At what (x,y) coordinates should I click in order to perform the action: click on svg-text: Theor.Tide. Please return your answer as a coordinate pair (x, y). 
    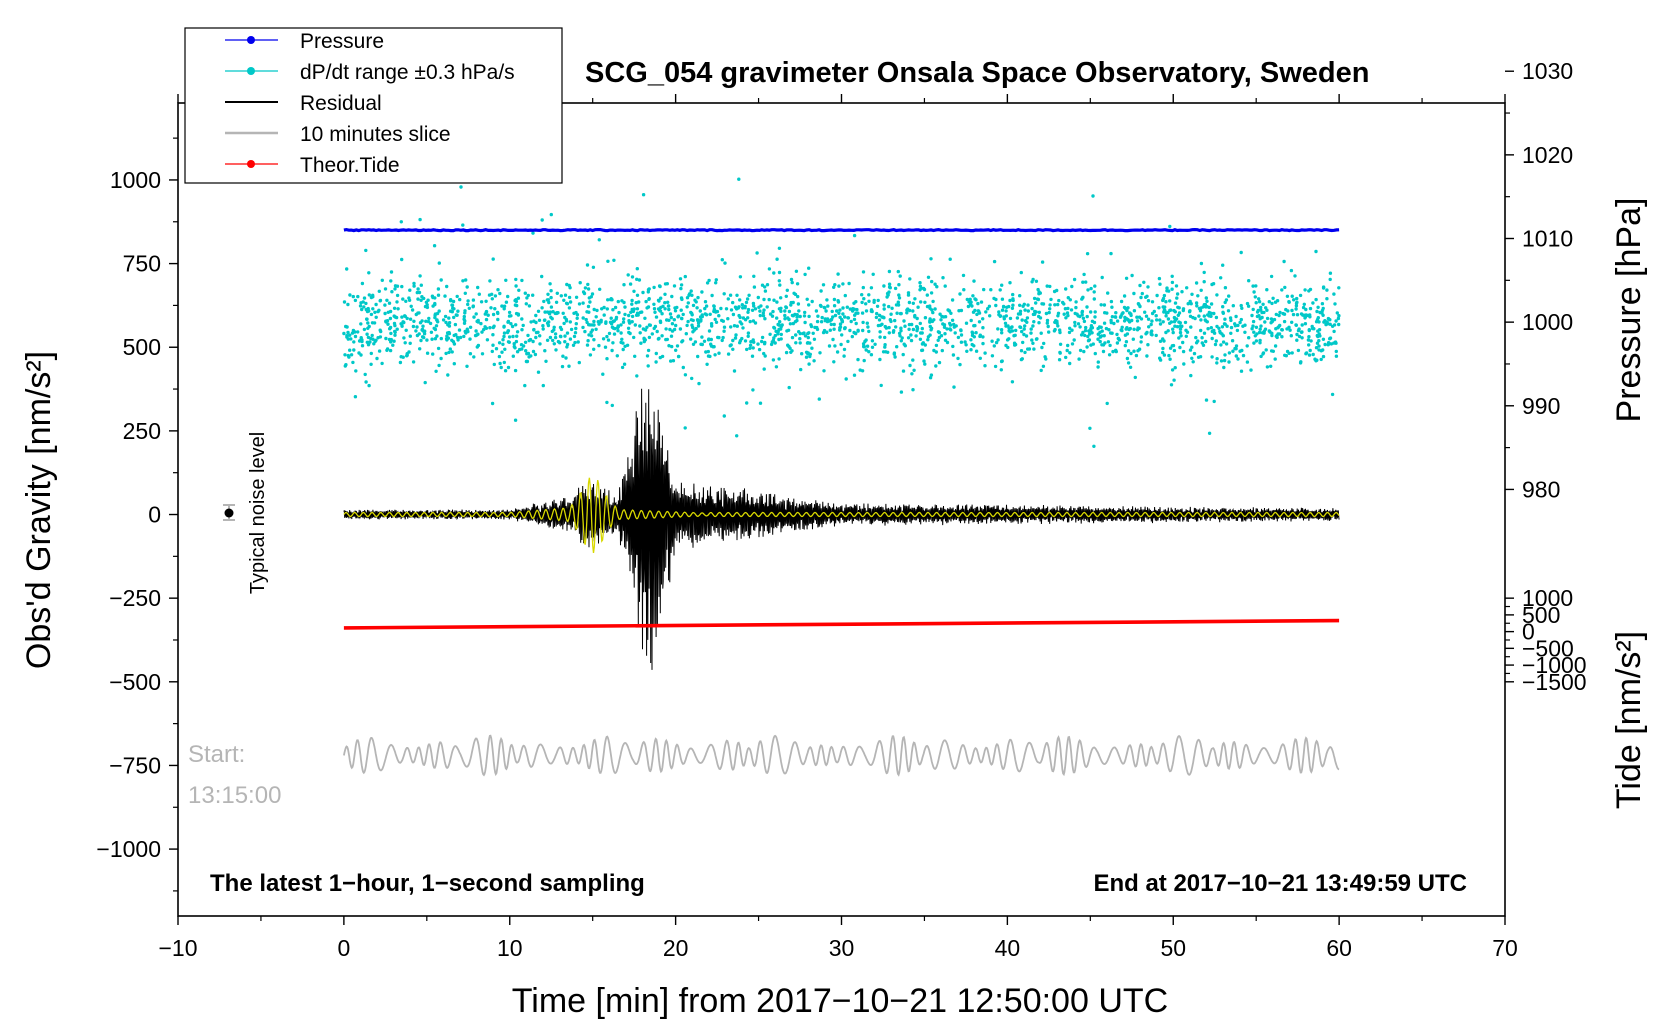
    Looking at the image, I should click on (350, 165).